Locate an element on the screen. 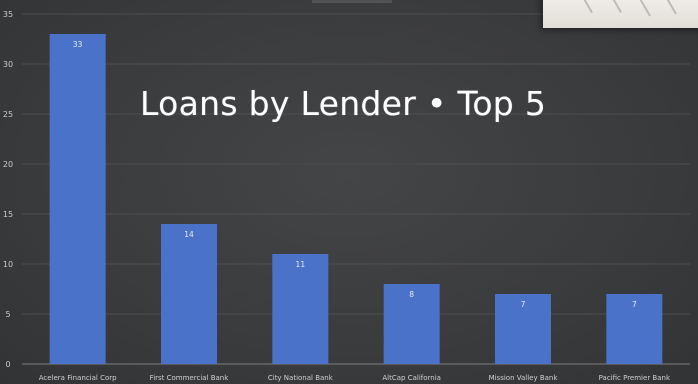 This screenshot has width=698, height=384. x-tick-label: Pacific Premier Bank is located at coordinates (635, 378).